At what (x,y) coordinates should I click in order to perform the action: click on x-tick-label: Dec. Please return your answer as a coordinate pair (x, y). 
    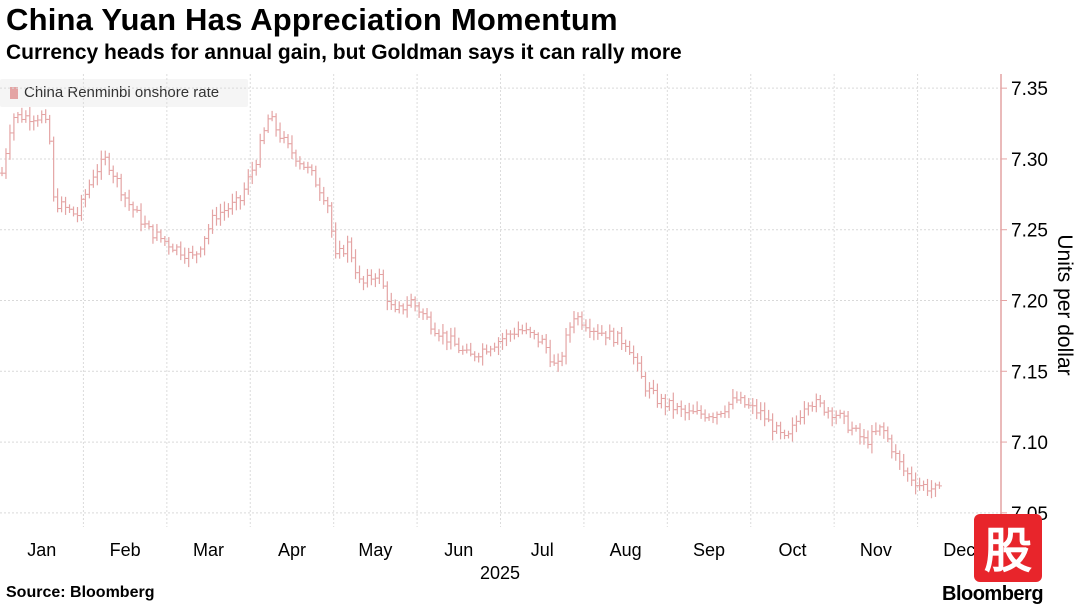
    Looking at the image, I should click on (959, 550).